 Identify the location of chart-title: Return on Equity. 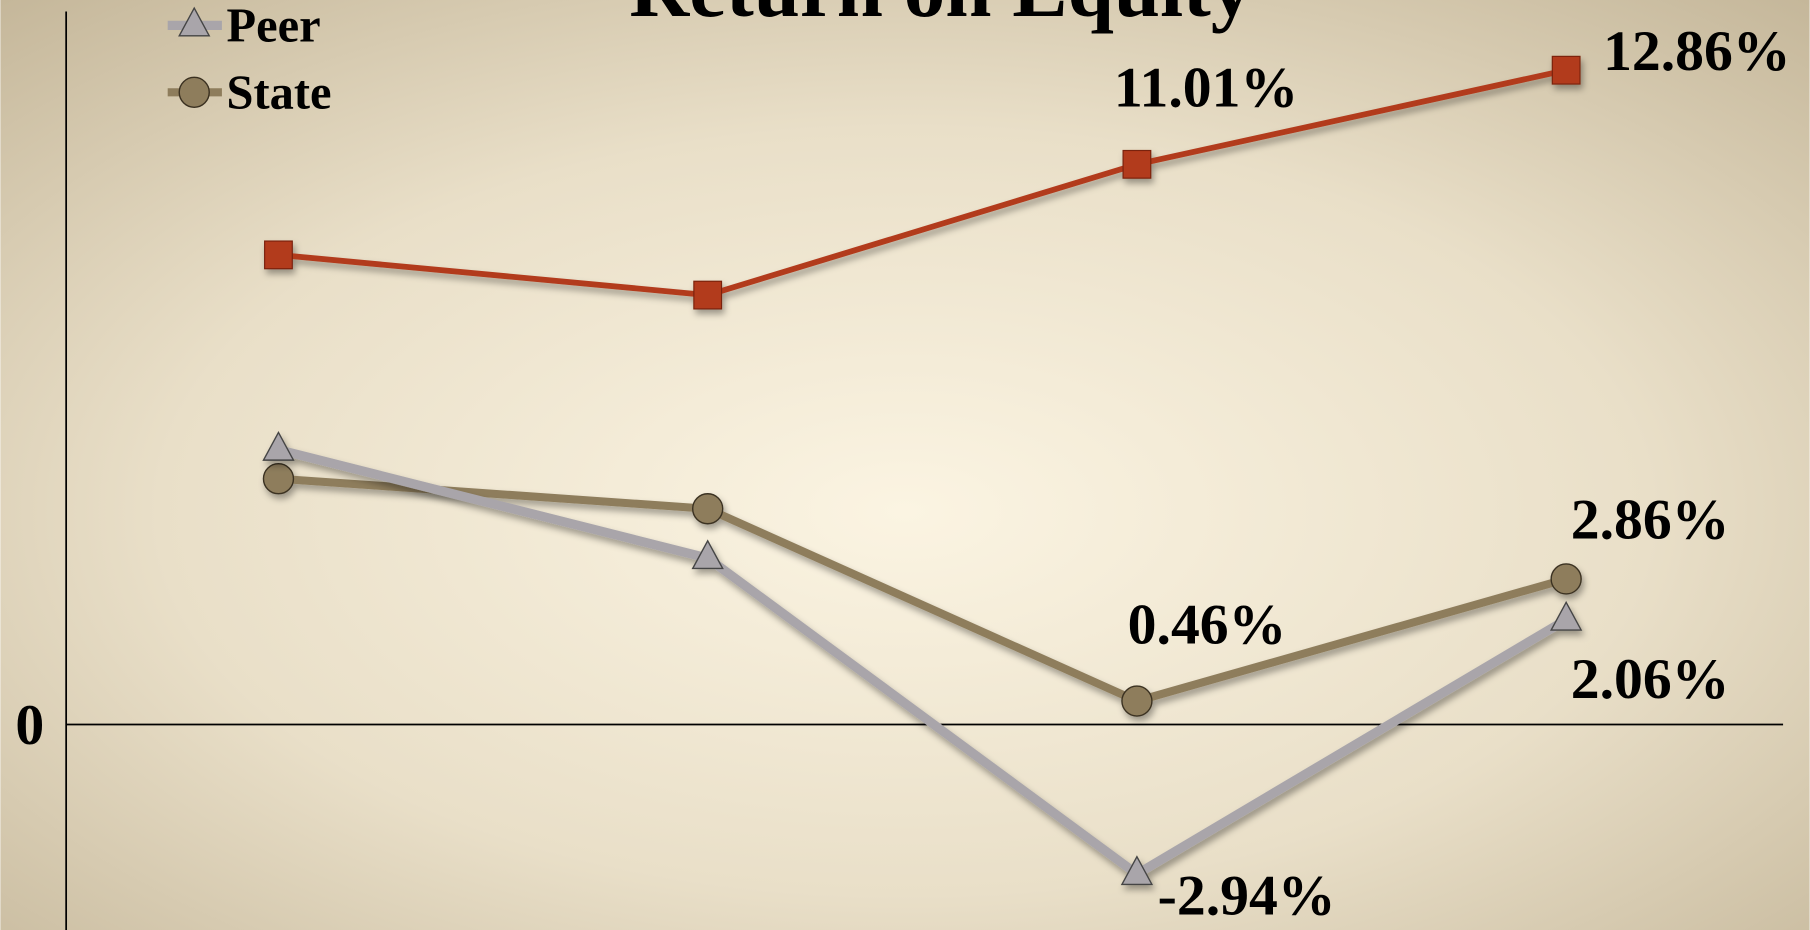
(940, 17).